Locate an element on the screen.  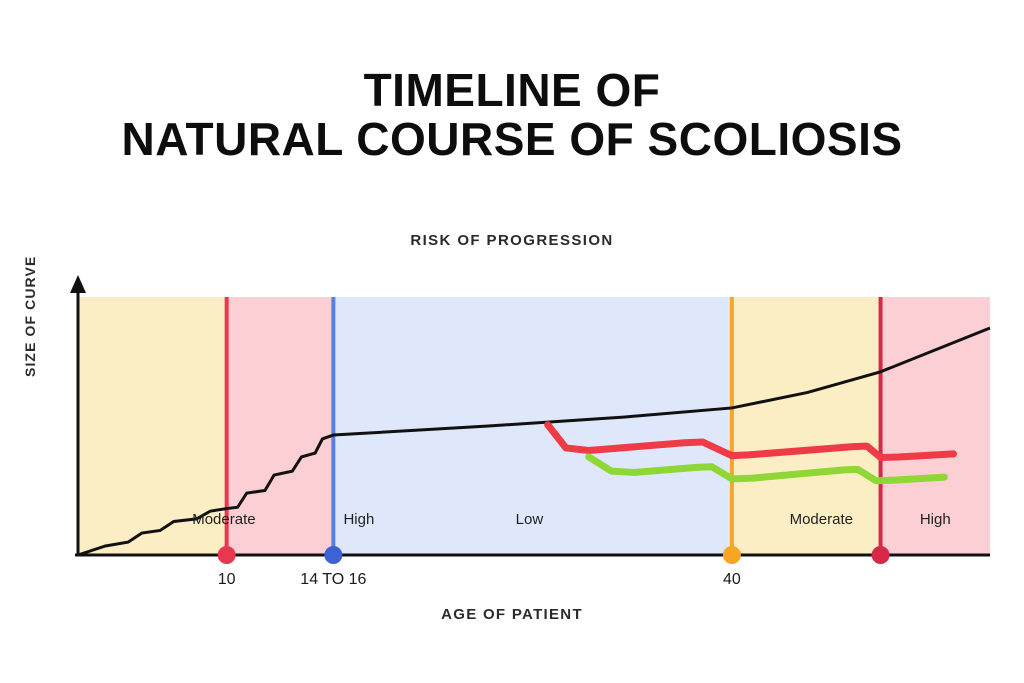
chart-subtitle: RISK OF PROGRESSION is located at coordinates (512, 240).